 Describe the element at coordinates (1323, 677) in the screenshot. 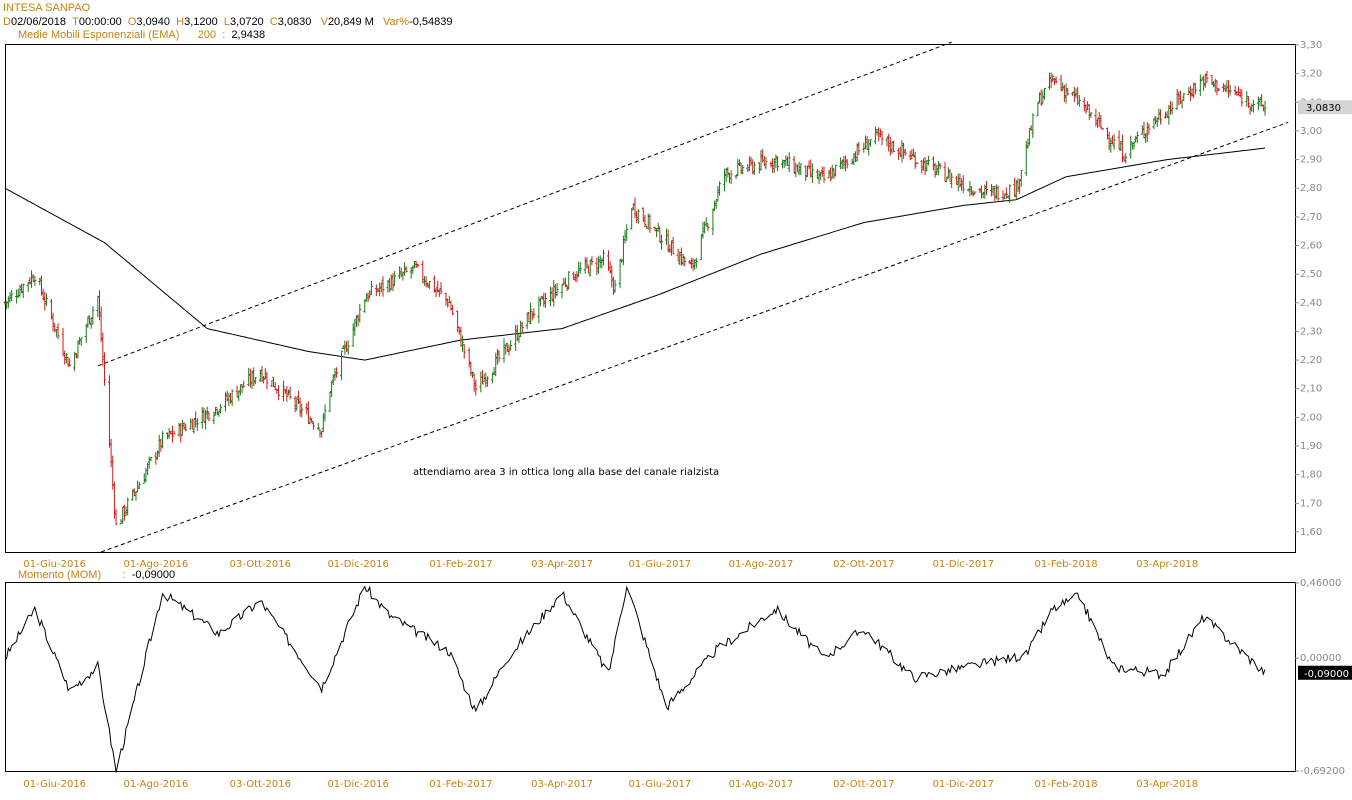

I see `momentum-y-axis: 0,46000 0,00000 -0,69200 -0,09000` at that location.